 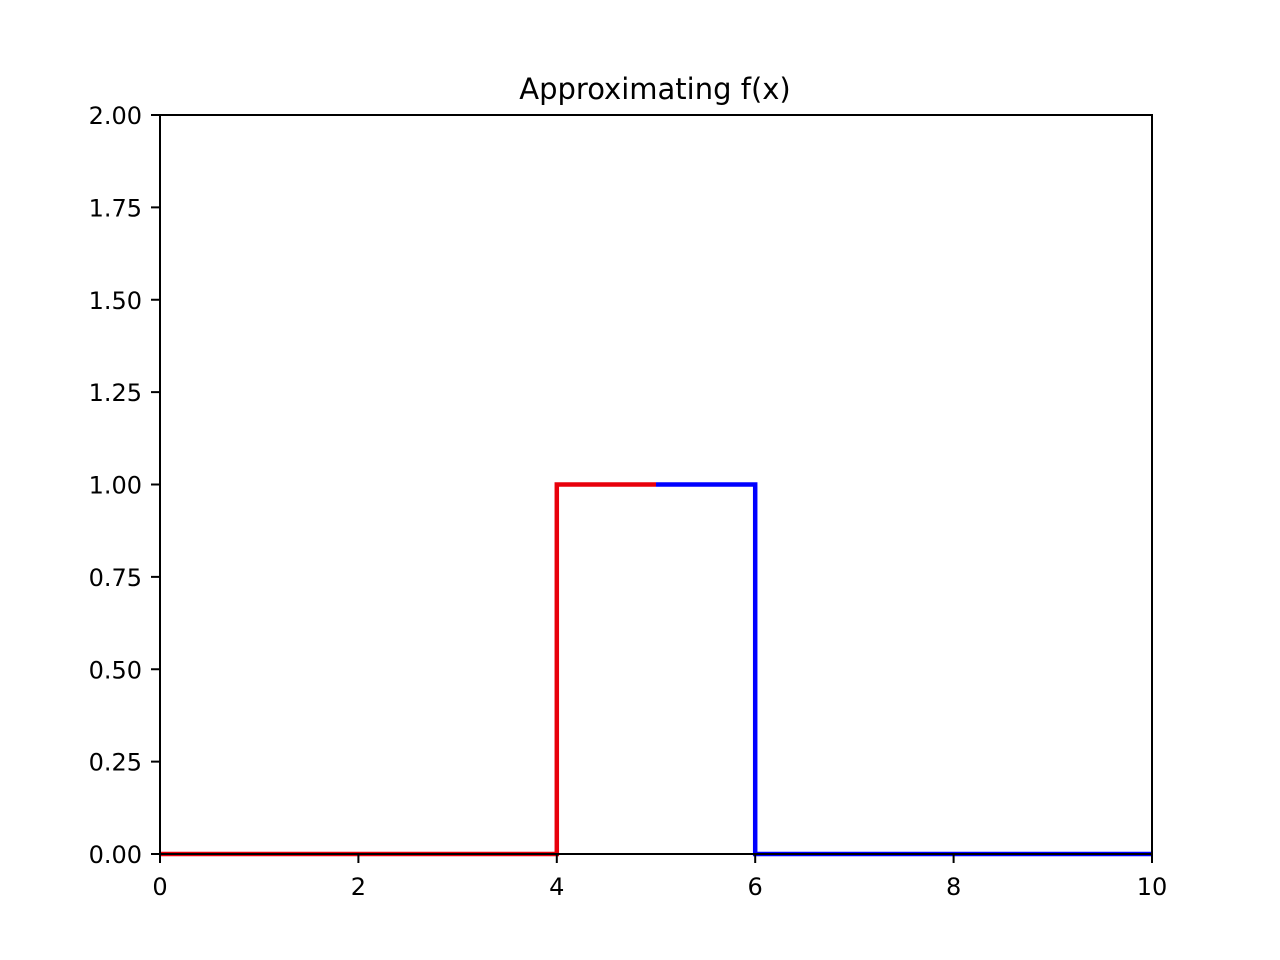 I want to click on x-tick-label: 4, so click(x=556, y=887).